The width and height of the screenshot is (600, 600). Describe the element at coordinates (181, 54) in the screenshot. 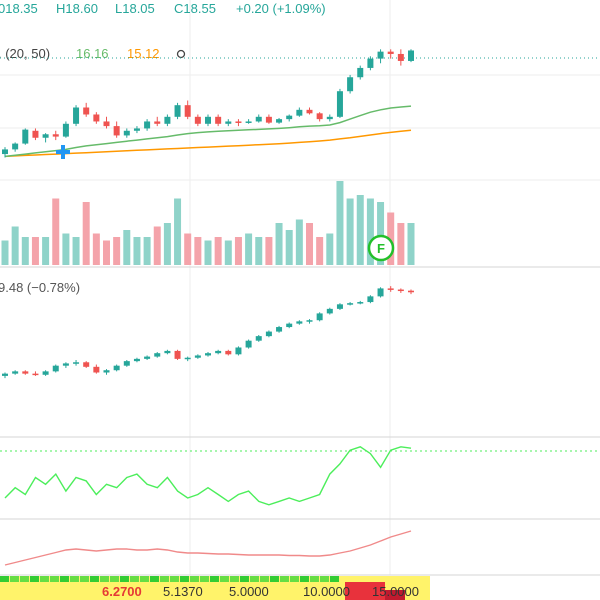

I see `eye-icon` at that location.